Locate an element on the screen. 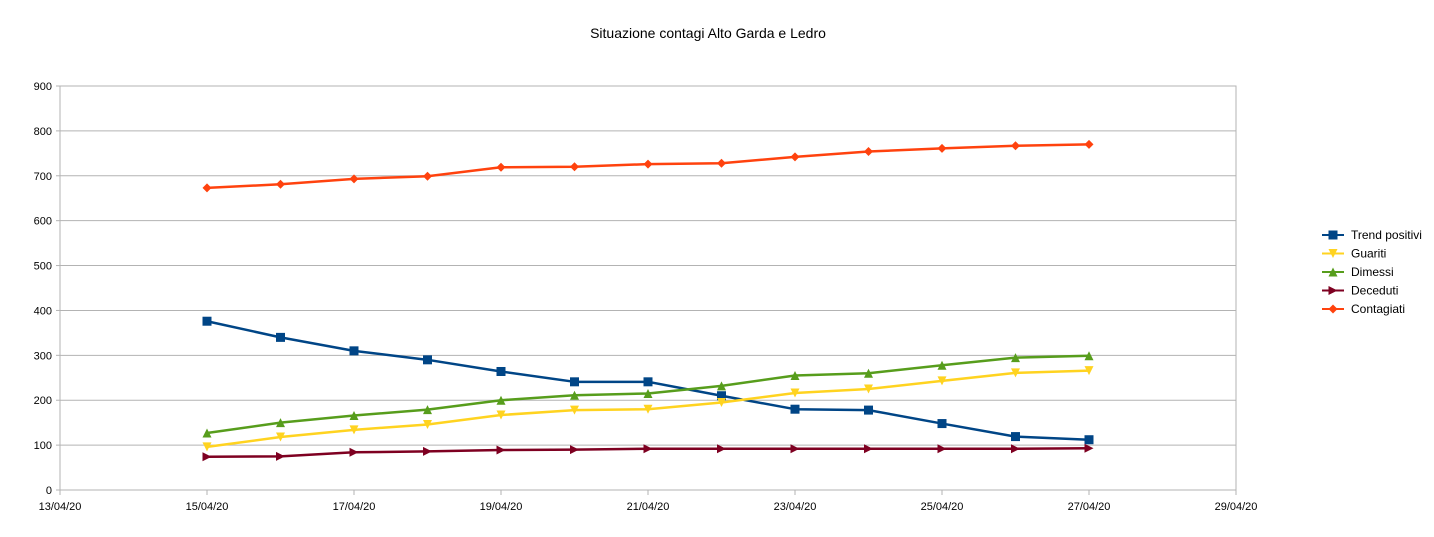 The height and width of the screenshot is (537, 1434). y-tick-label: 900 is located at coordinates (43, 87).